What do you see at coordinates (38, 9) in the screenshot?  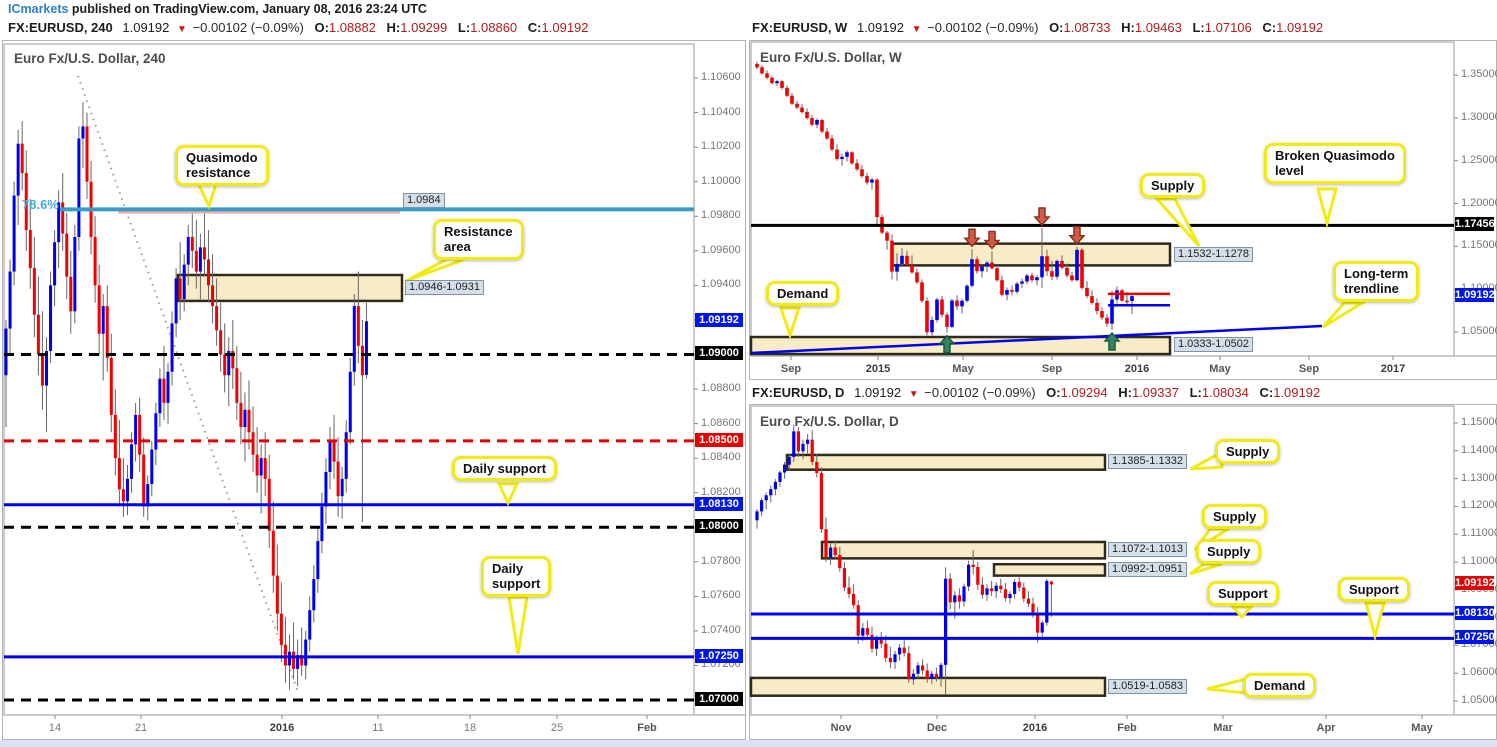 I see `author-link: ICmarkets` at bounding box center [38, 9].